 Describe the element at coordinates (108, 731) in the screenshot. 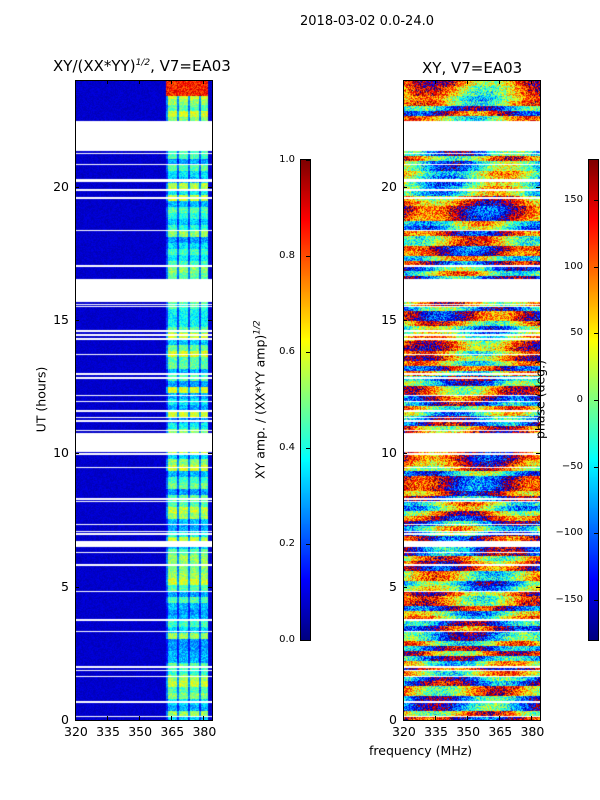

I see `x-tick-label-0-1: 335` at that location.